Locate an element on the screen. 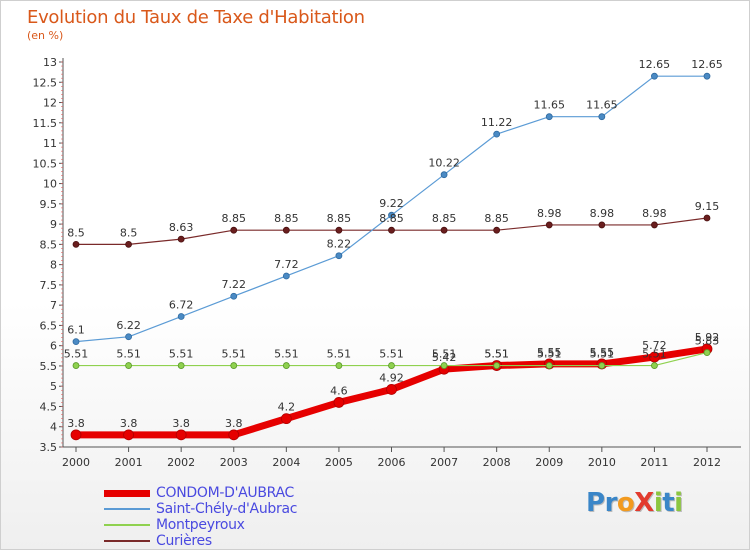  y-tick-label: 5.5 is located at coordinates (49, 366).